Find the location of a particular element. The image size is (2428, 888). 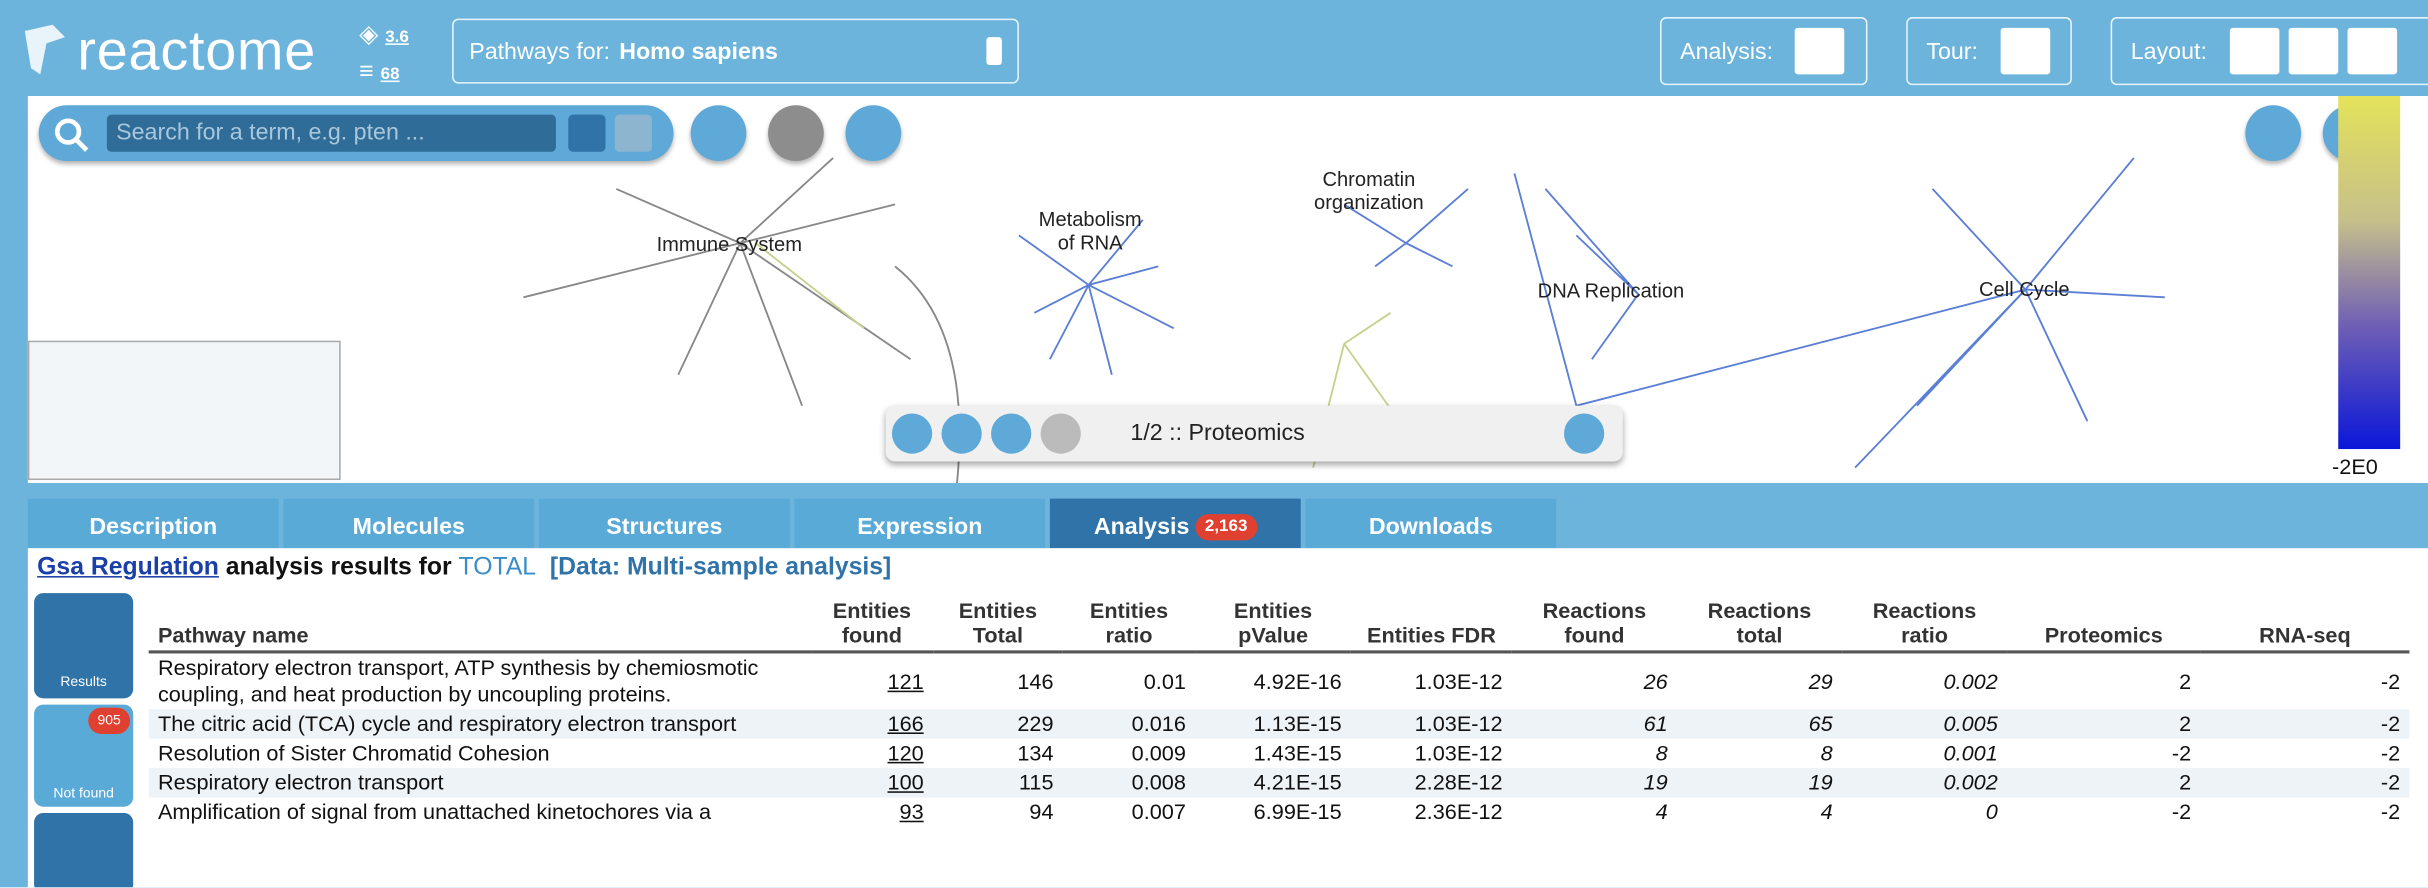

speed-button is located at coordinates (1060, 433).